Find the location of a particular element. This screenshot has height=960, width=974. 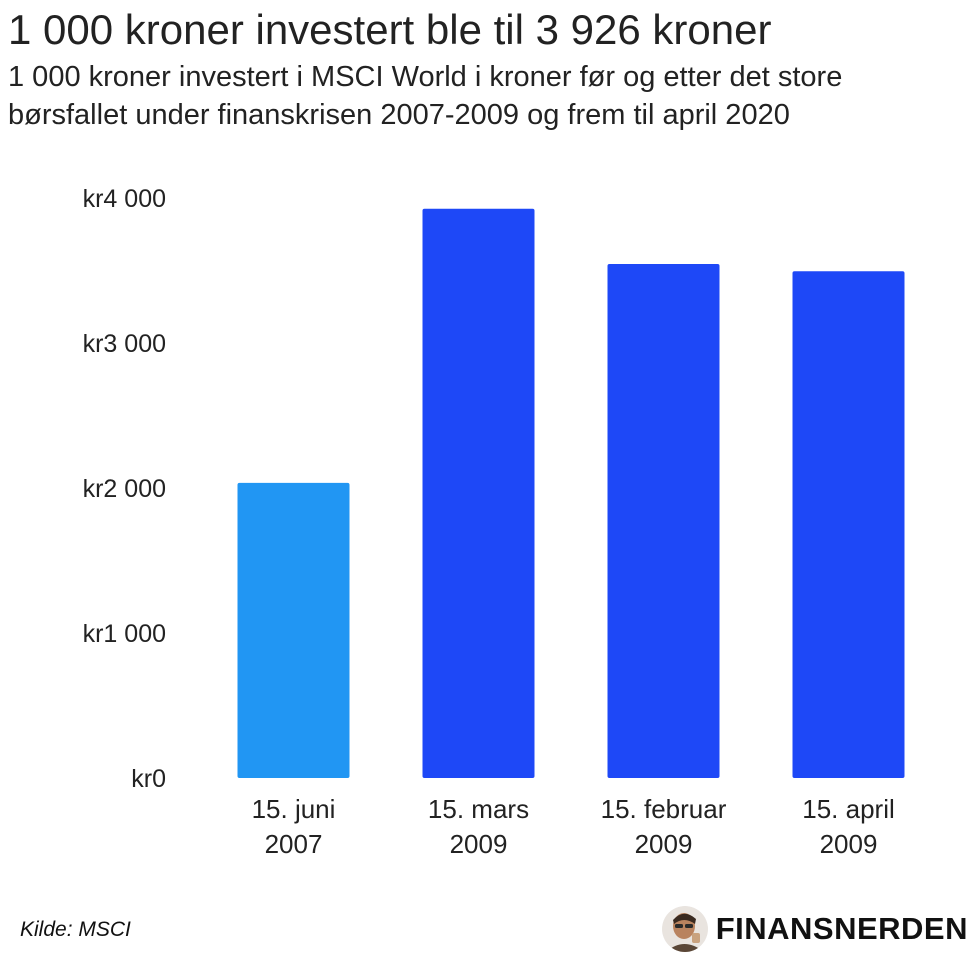

brand: FINANSNERDEN is located at coordinates (814, 929).